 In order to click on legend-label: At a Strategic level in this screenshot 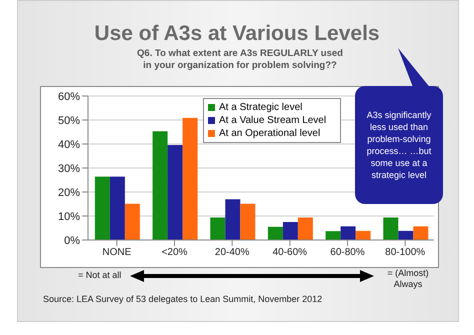, I will do `click(260, 107)`.